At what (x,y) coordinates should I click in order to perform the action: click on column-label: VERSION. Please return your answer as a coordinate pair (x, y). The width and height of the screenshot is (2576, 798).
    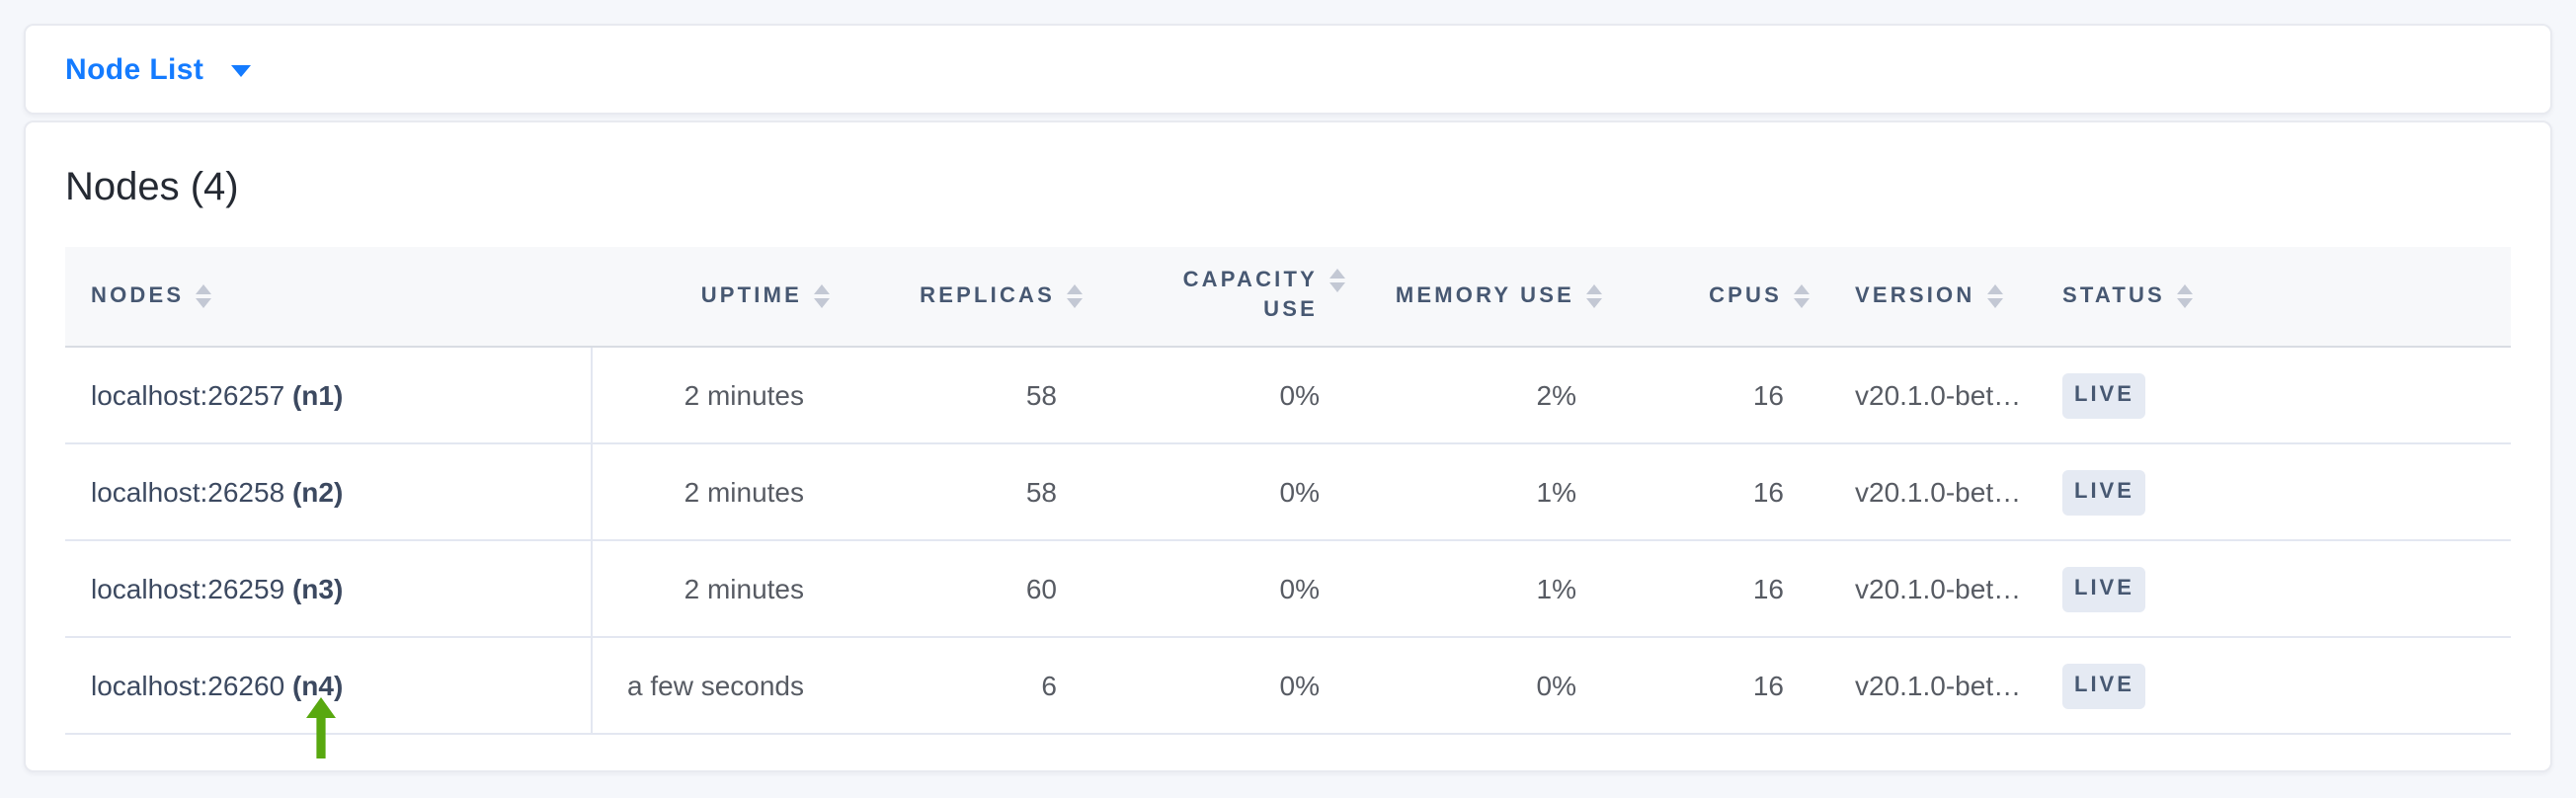
    Looking at the image, I should click on (1915, 296).